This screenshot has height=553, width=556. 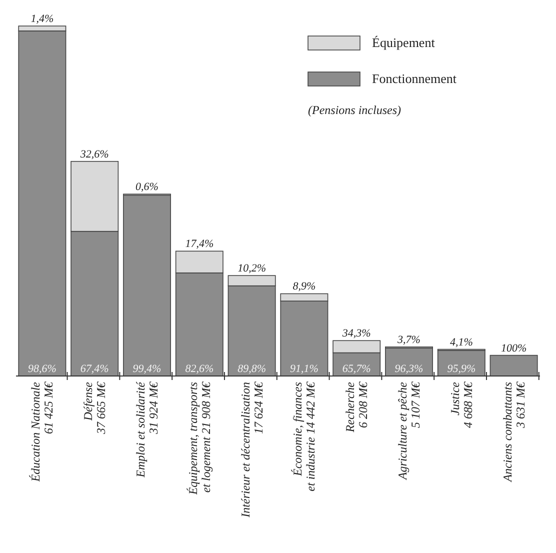 What do you see at coordinates (147, 187) in the screenshot?
I see `annotation: 0,6%` at bounding box center [147, 187].